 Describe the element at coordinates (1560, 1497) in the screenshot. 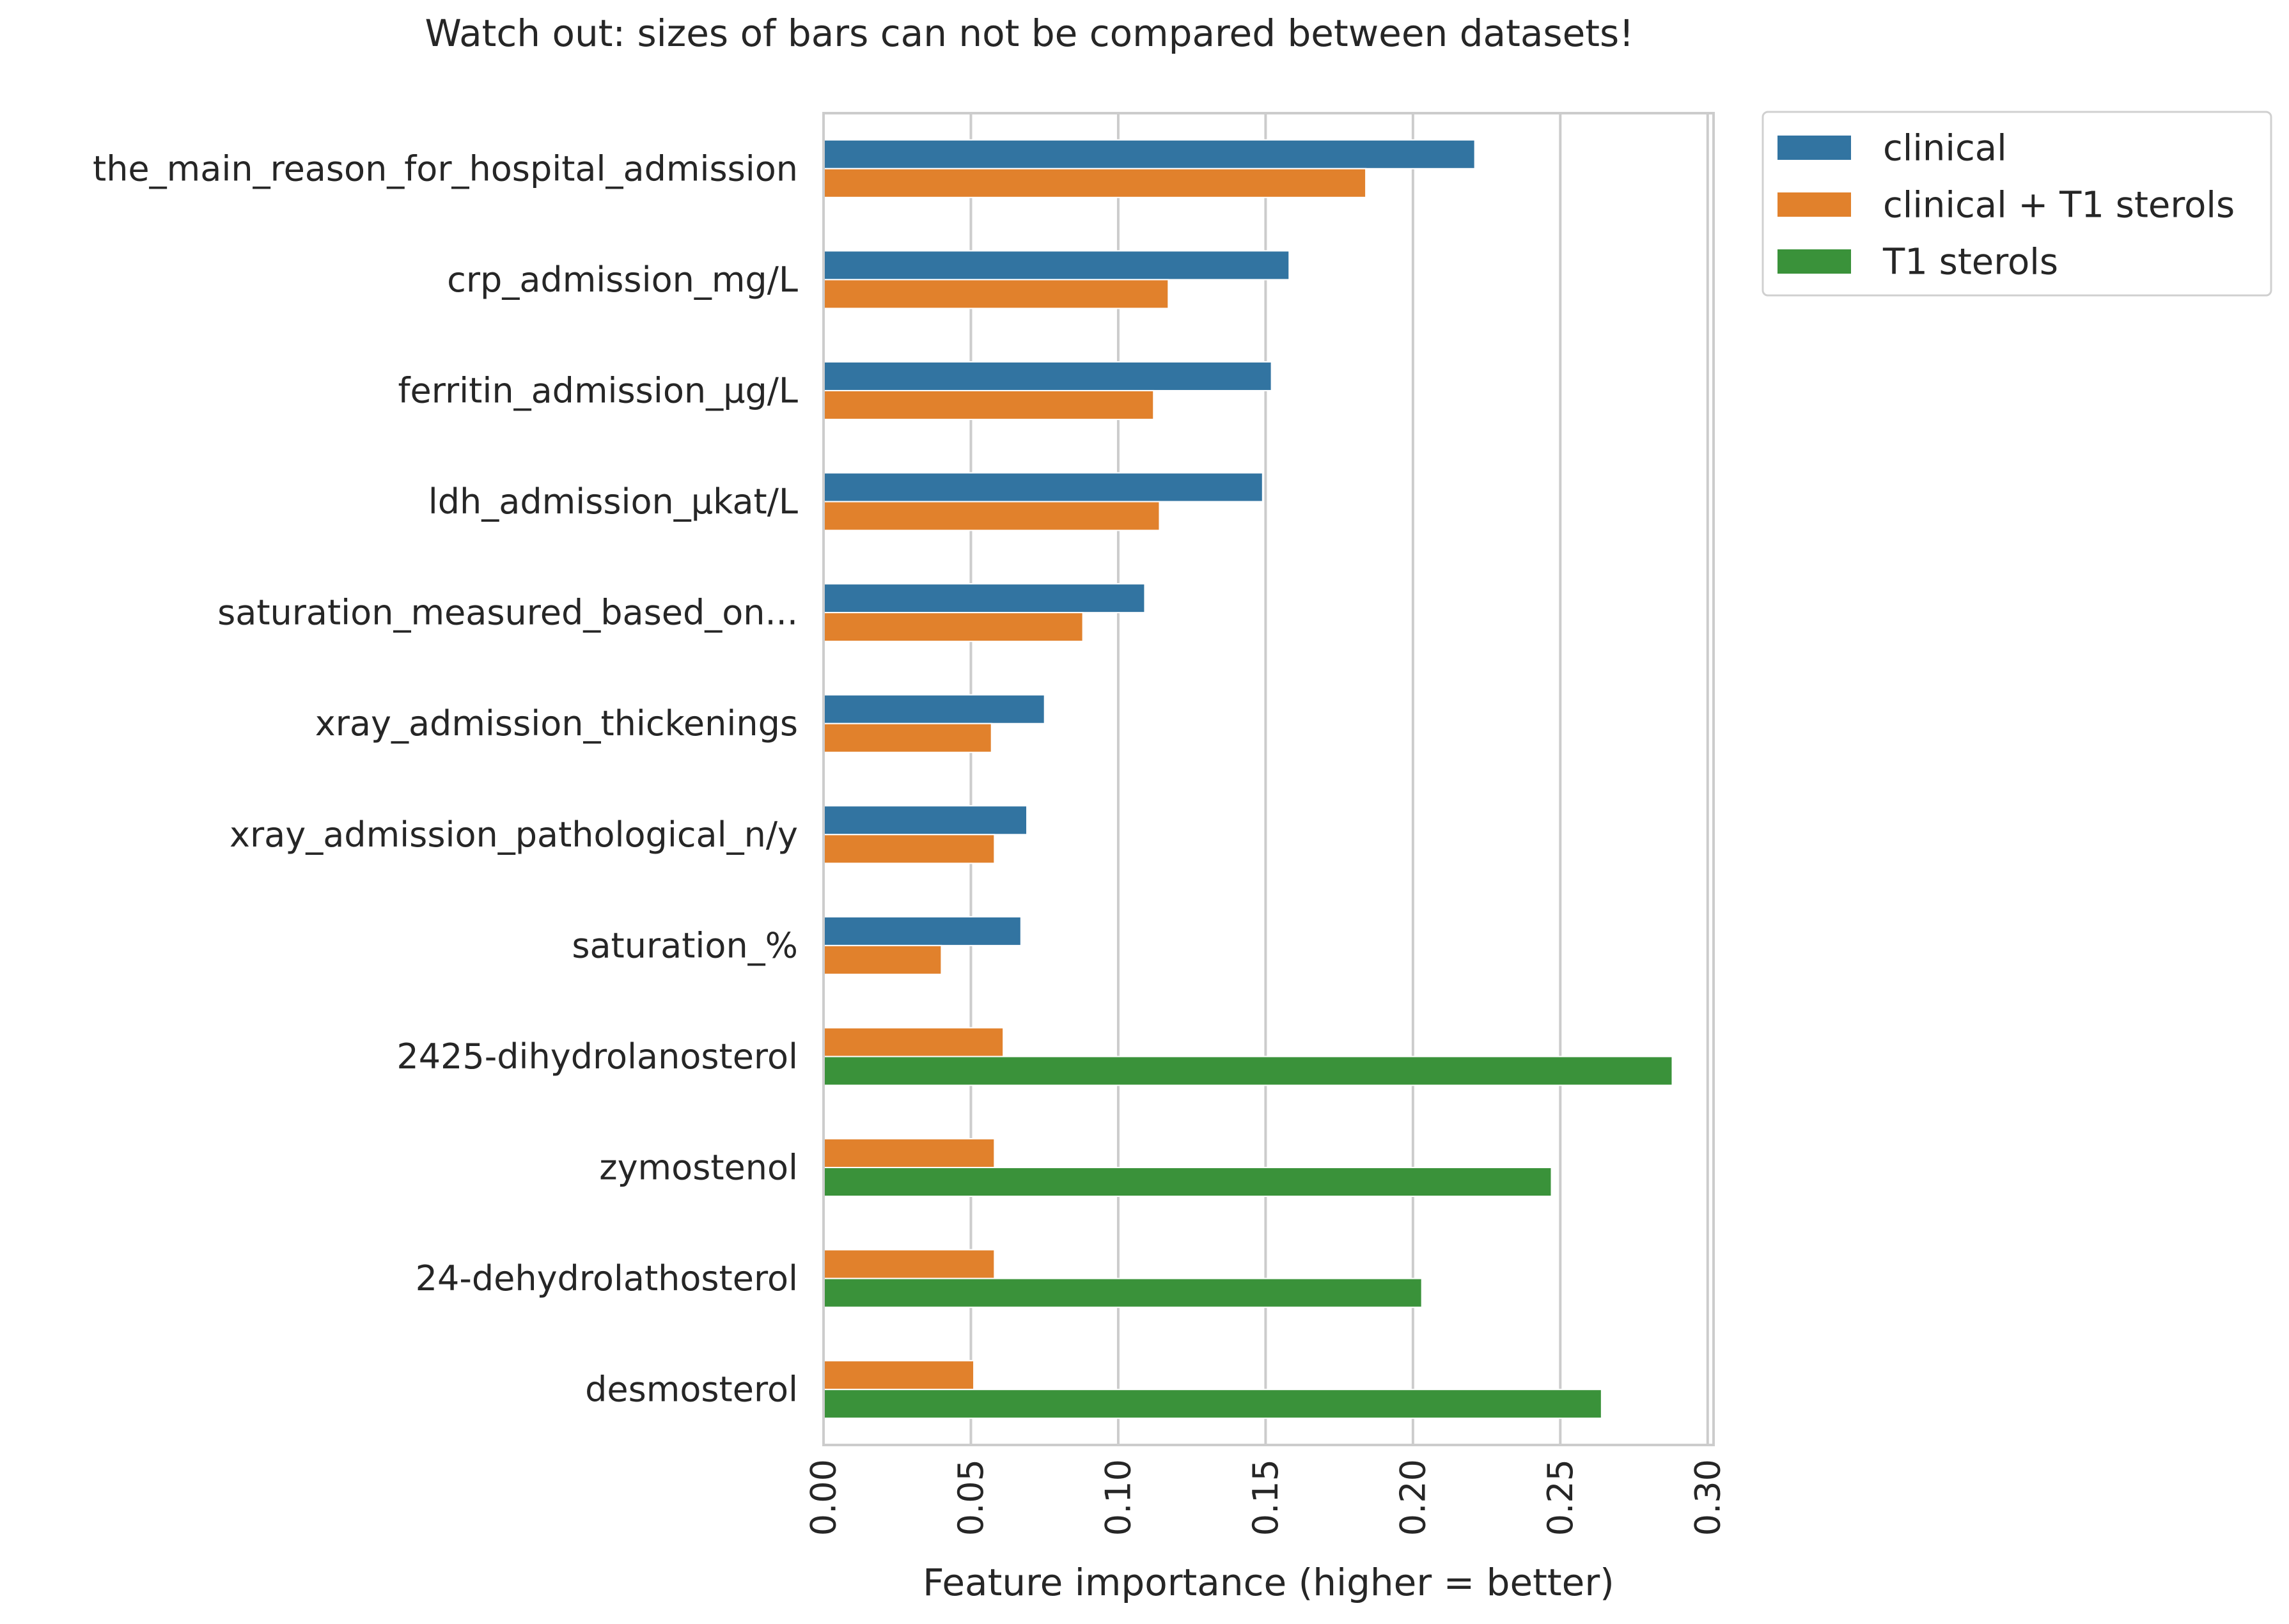

I see `x-tick-label: 0.25` at that location.